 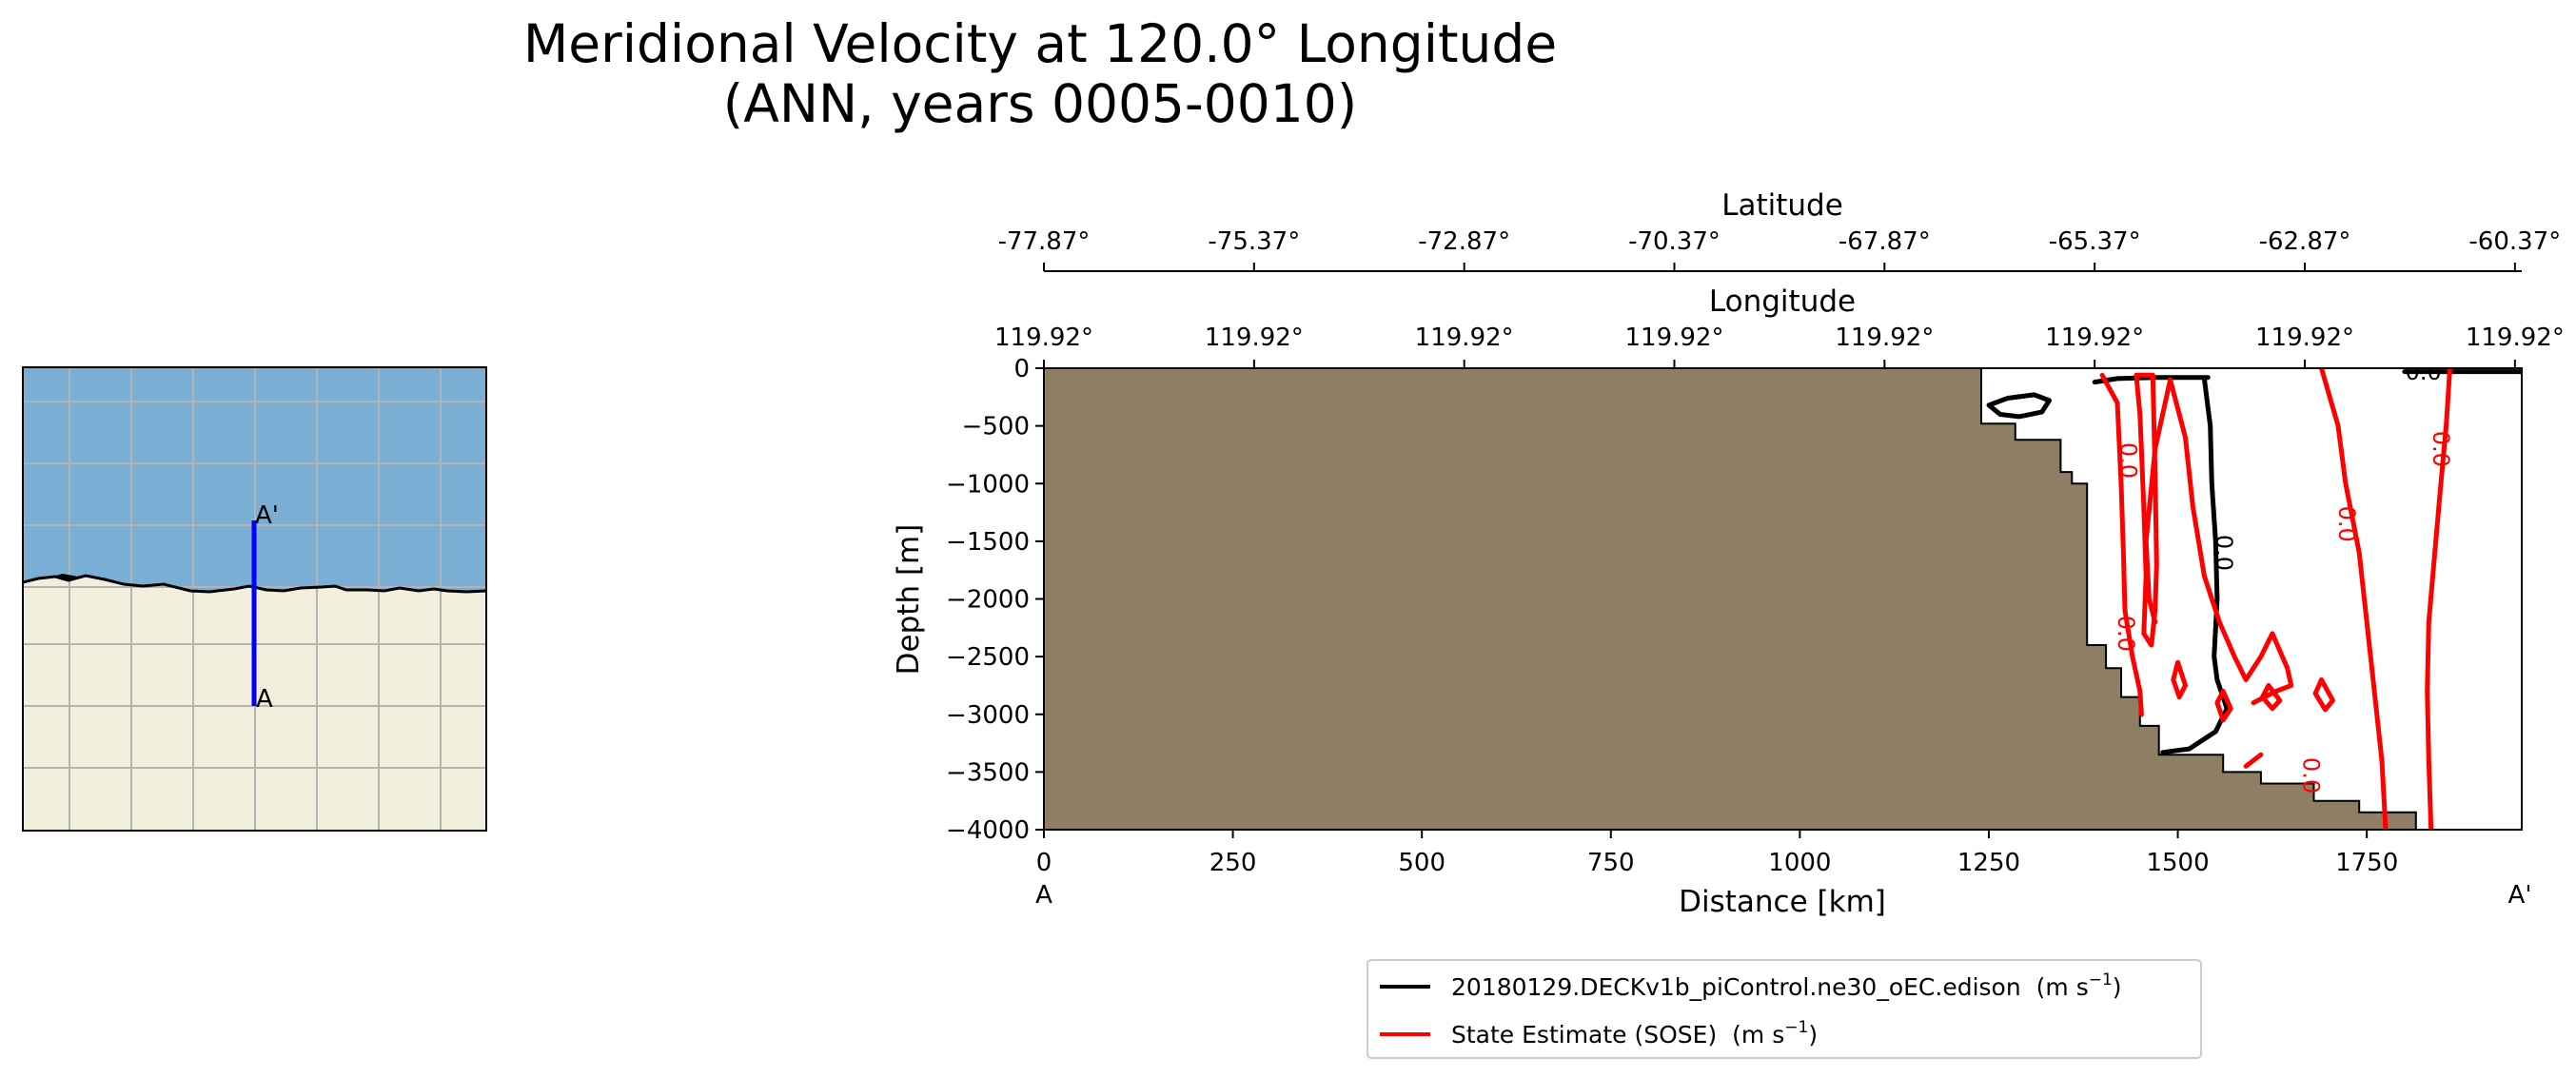 What do you see at coordinates (2441, 449) in the screenshot?
I see `contour-label-series1-4: 0.0` at bounding box center [2441, 449].